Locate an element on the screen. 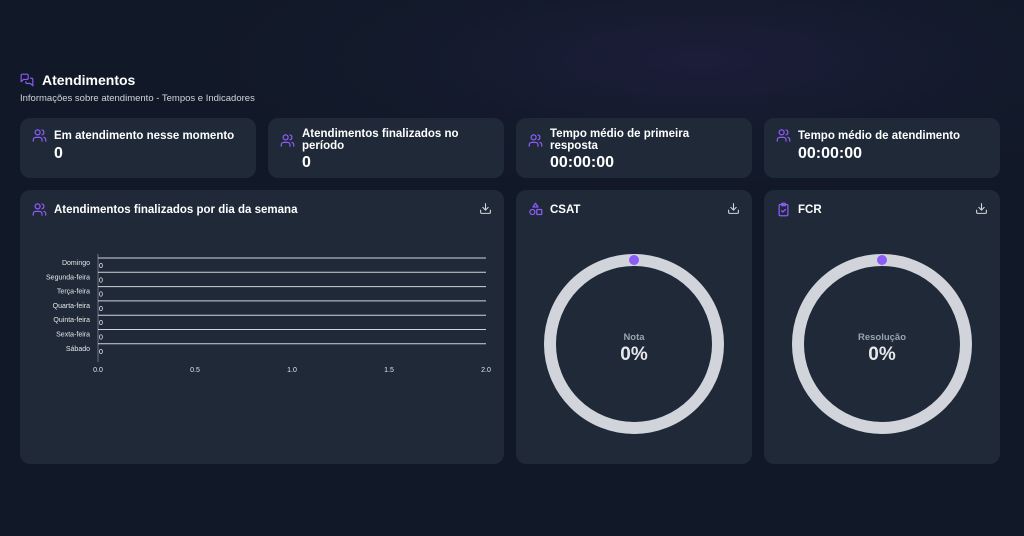 The image size is (1024, 536). chat-icon is located at coordinates (27, 80).